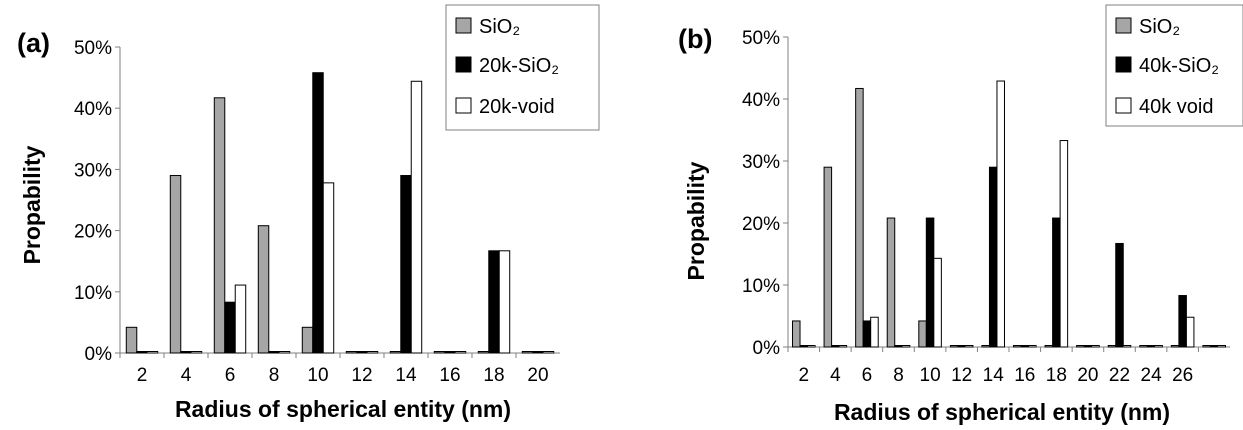 This screenshot has width=1243, height=430. Describe the element at coordinates (767, 348) in the screenshot. I see `y-tick-label: 0%` at that location.